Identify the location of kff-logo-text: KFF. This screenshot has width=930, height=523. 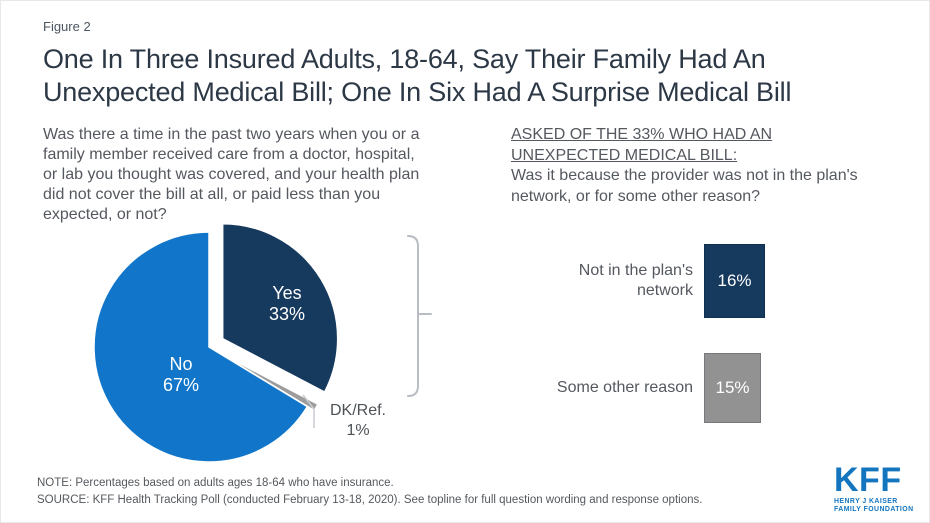
(868, 480).